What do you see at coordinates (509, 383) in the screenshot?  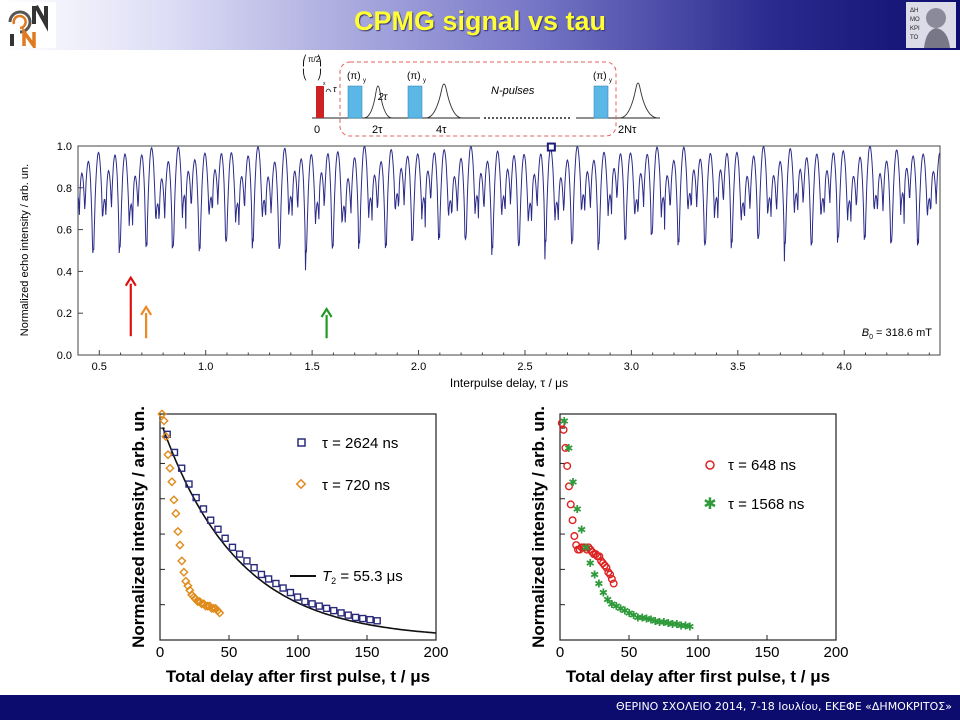 I see `main-x-axis-label: Interpulse delay, τ / μs` at bounding box center [509, 383].